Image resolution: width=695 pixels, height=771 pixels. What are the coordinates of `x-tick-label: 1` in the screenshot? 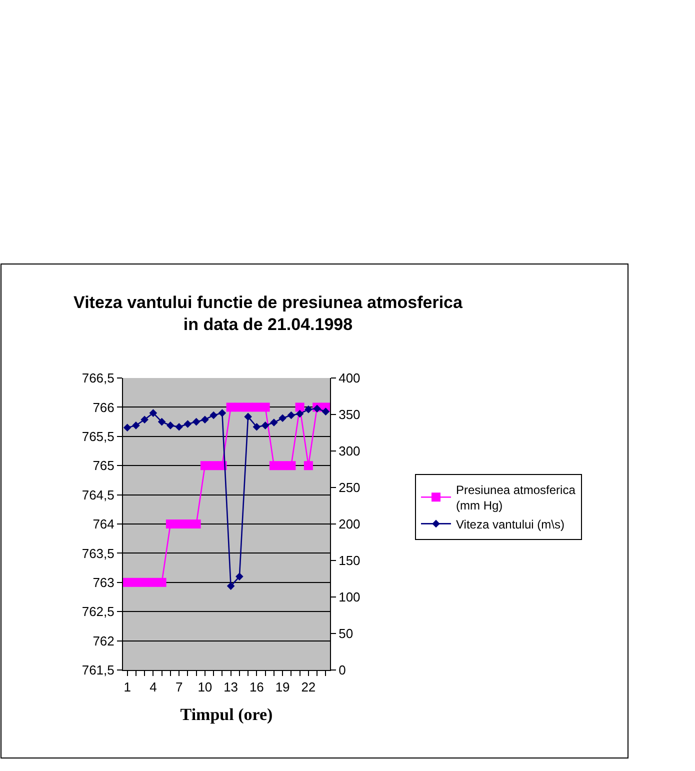 It's located at (127, 687).